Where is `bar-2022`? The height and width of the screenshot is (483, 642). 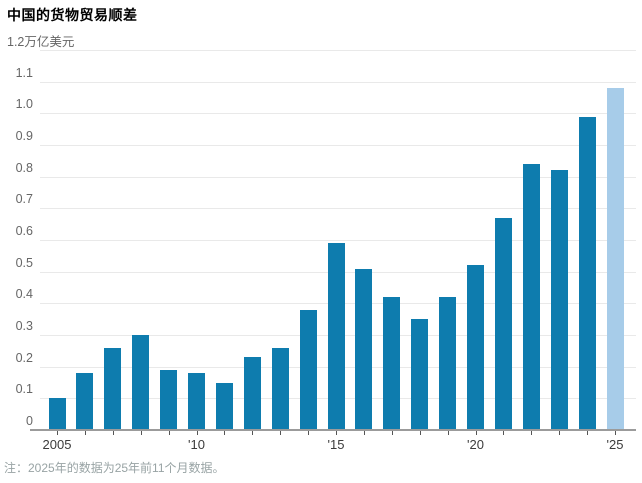 bar-2022 is located at coordinates (531, 297).